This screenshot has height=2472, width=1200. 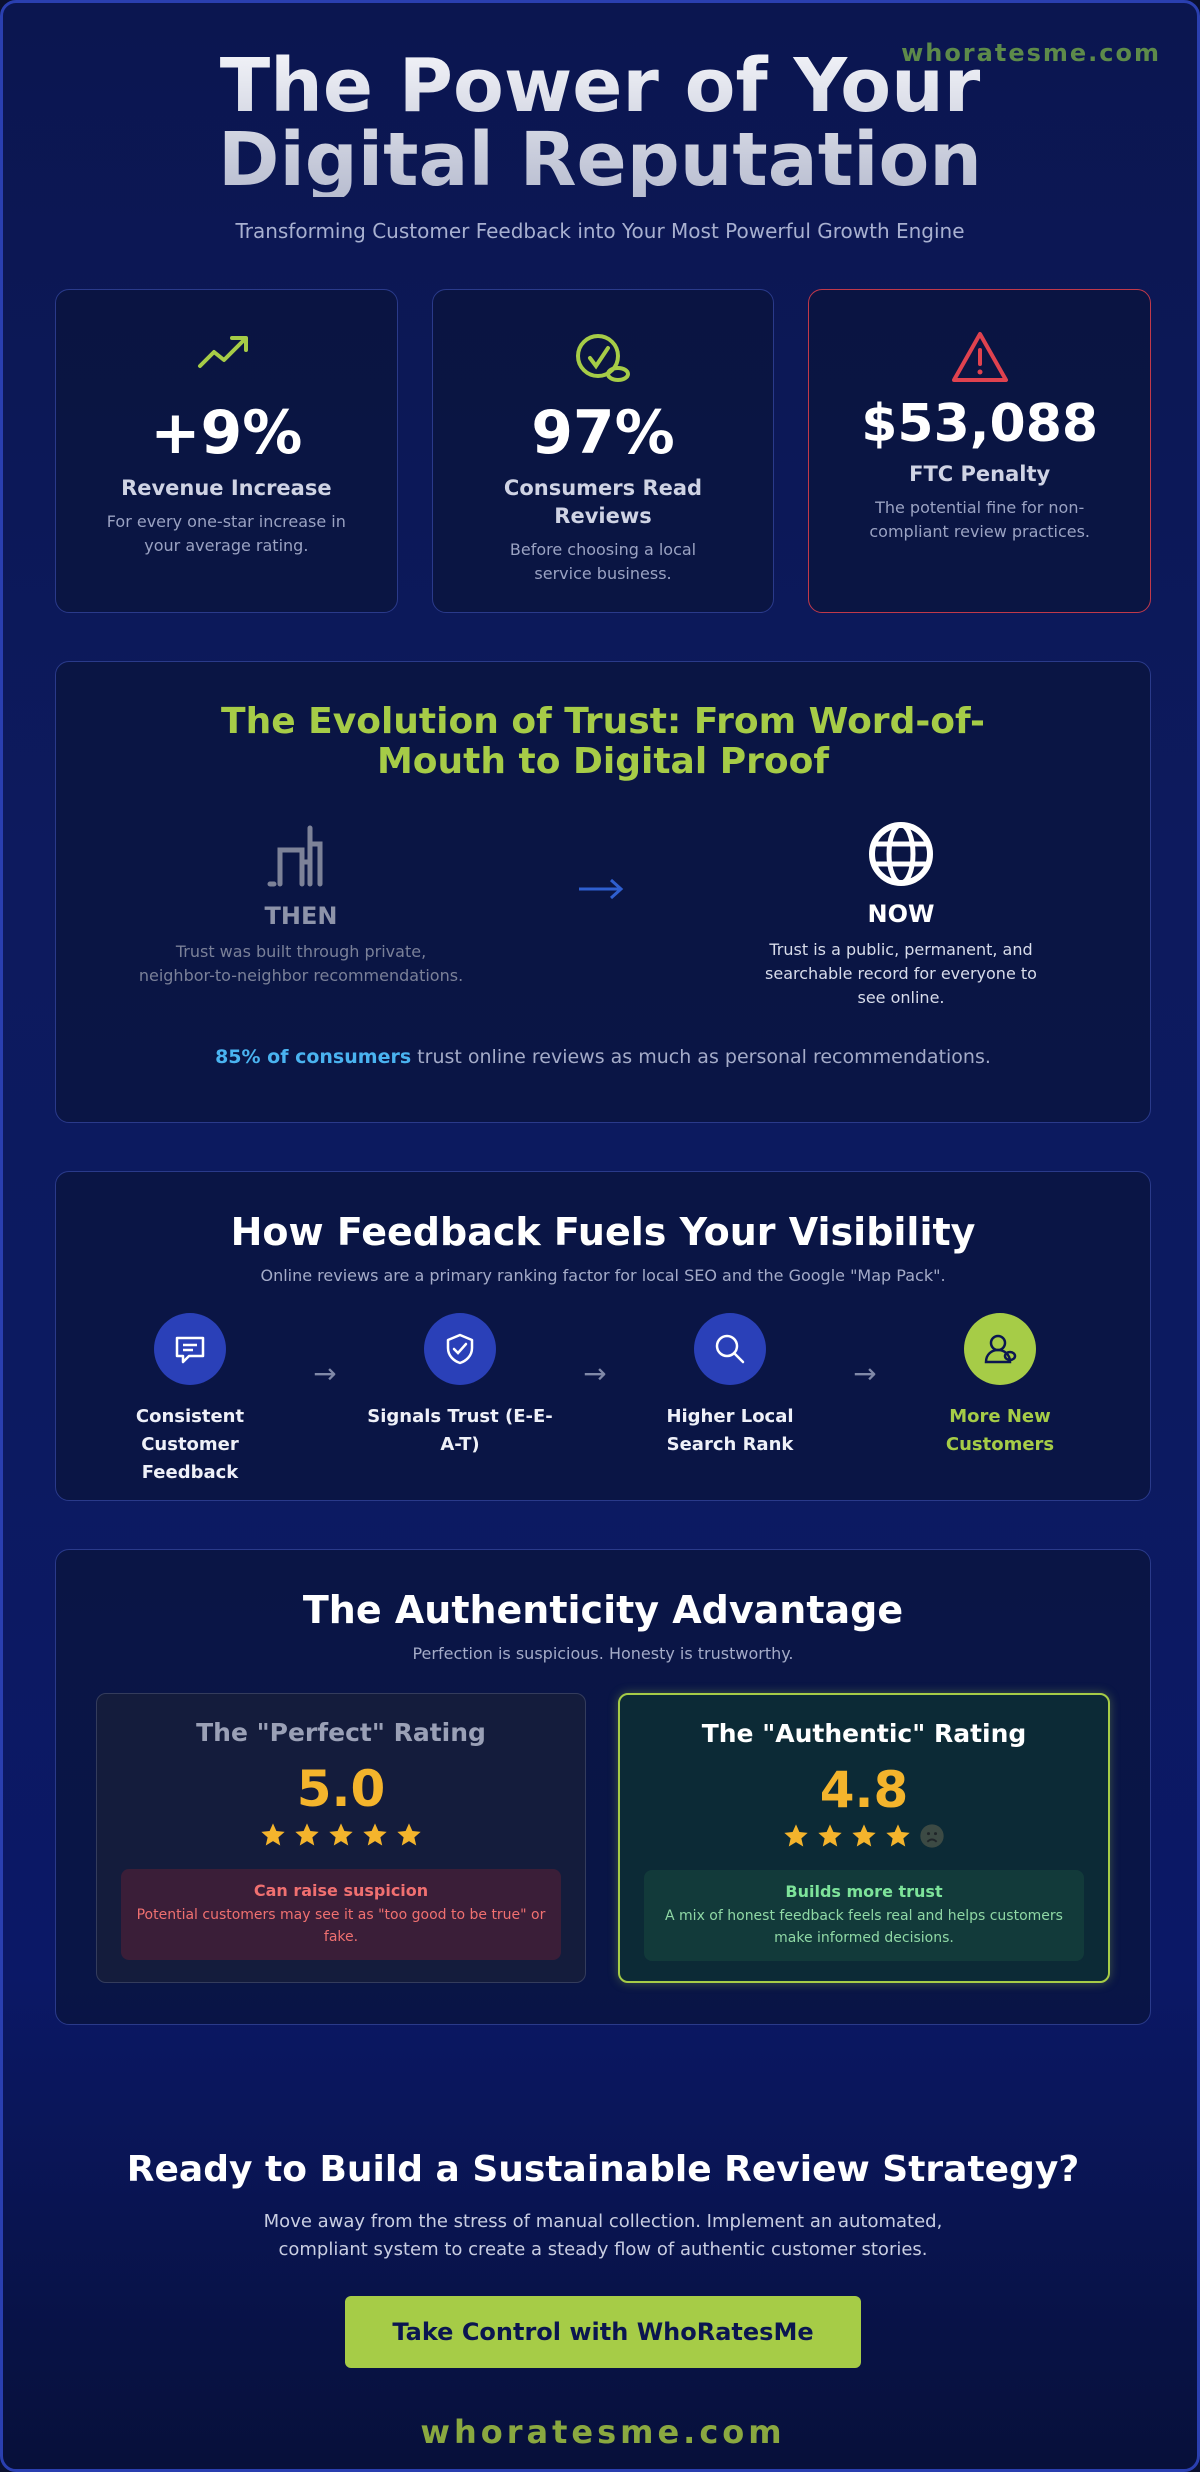 I want to click on signal-bars-icon, so click(x=301, y=853).